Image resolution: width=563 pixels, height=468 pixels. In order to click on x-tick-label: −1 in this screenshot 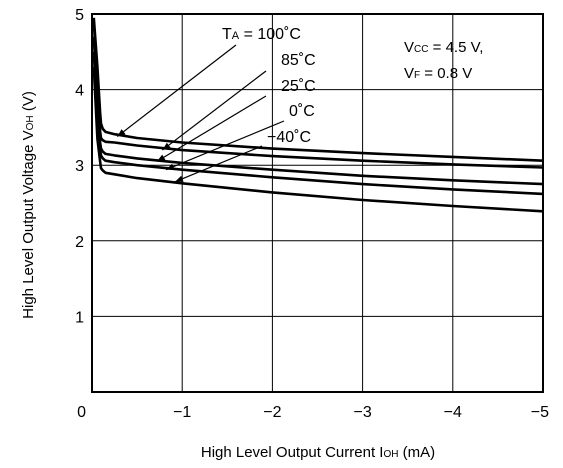, I will do `click(182, 412)`.